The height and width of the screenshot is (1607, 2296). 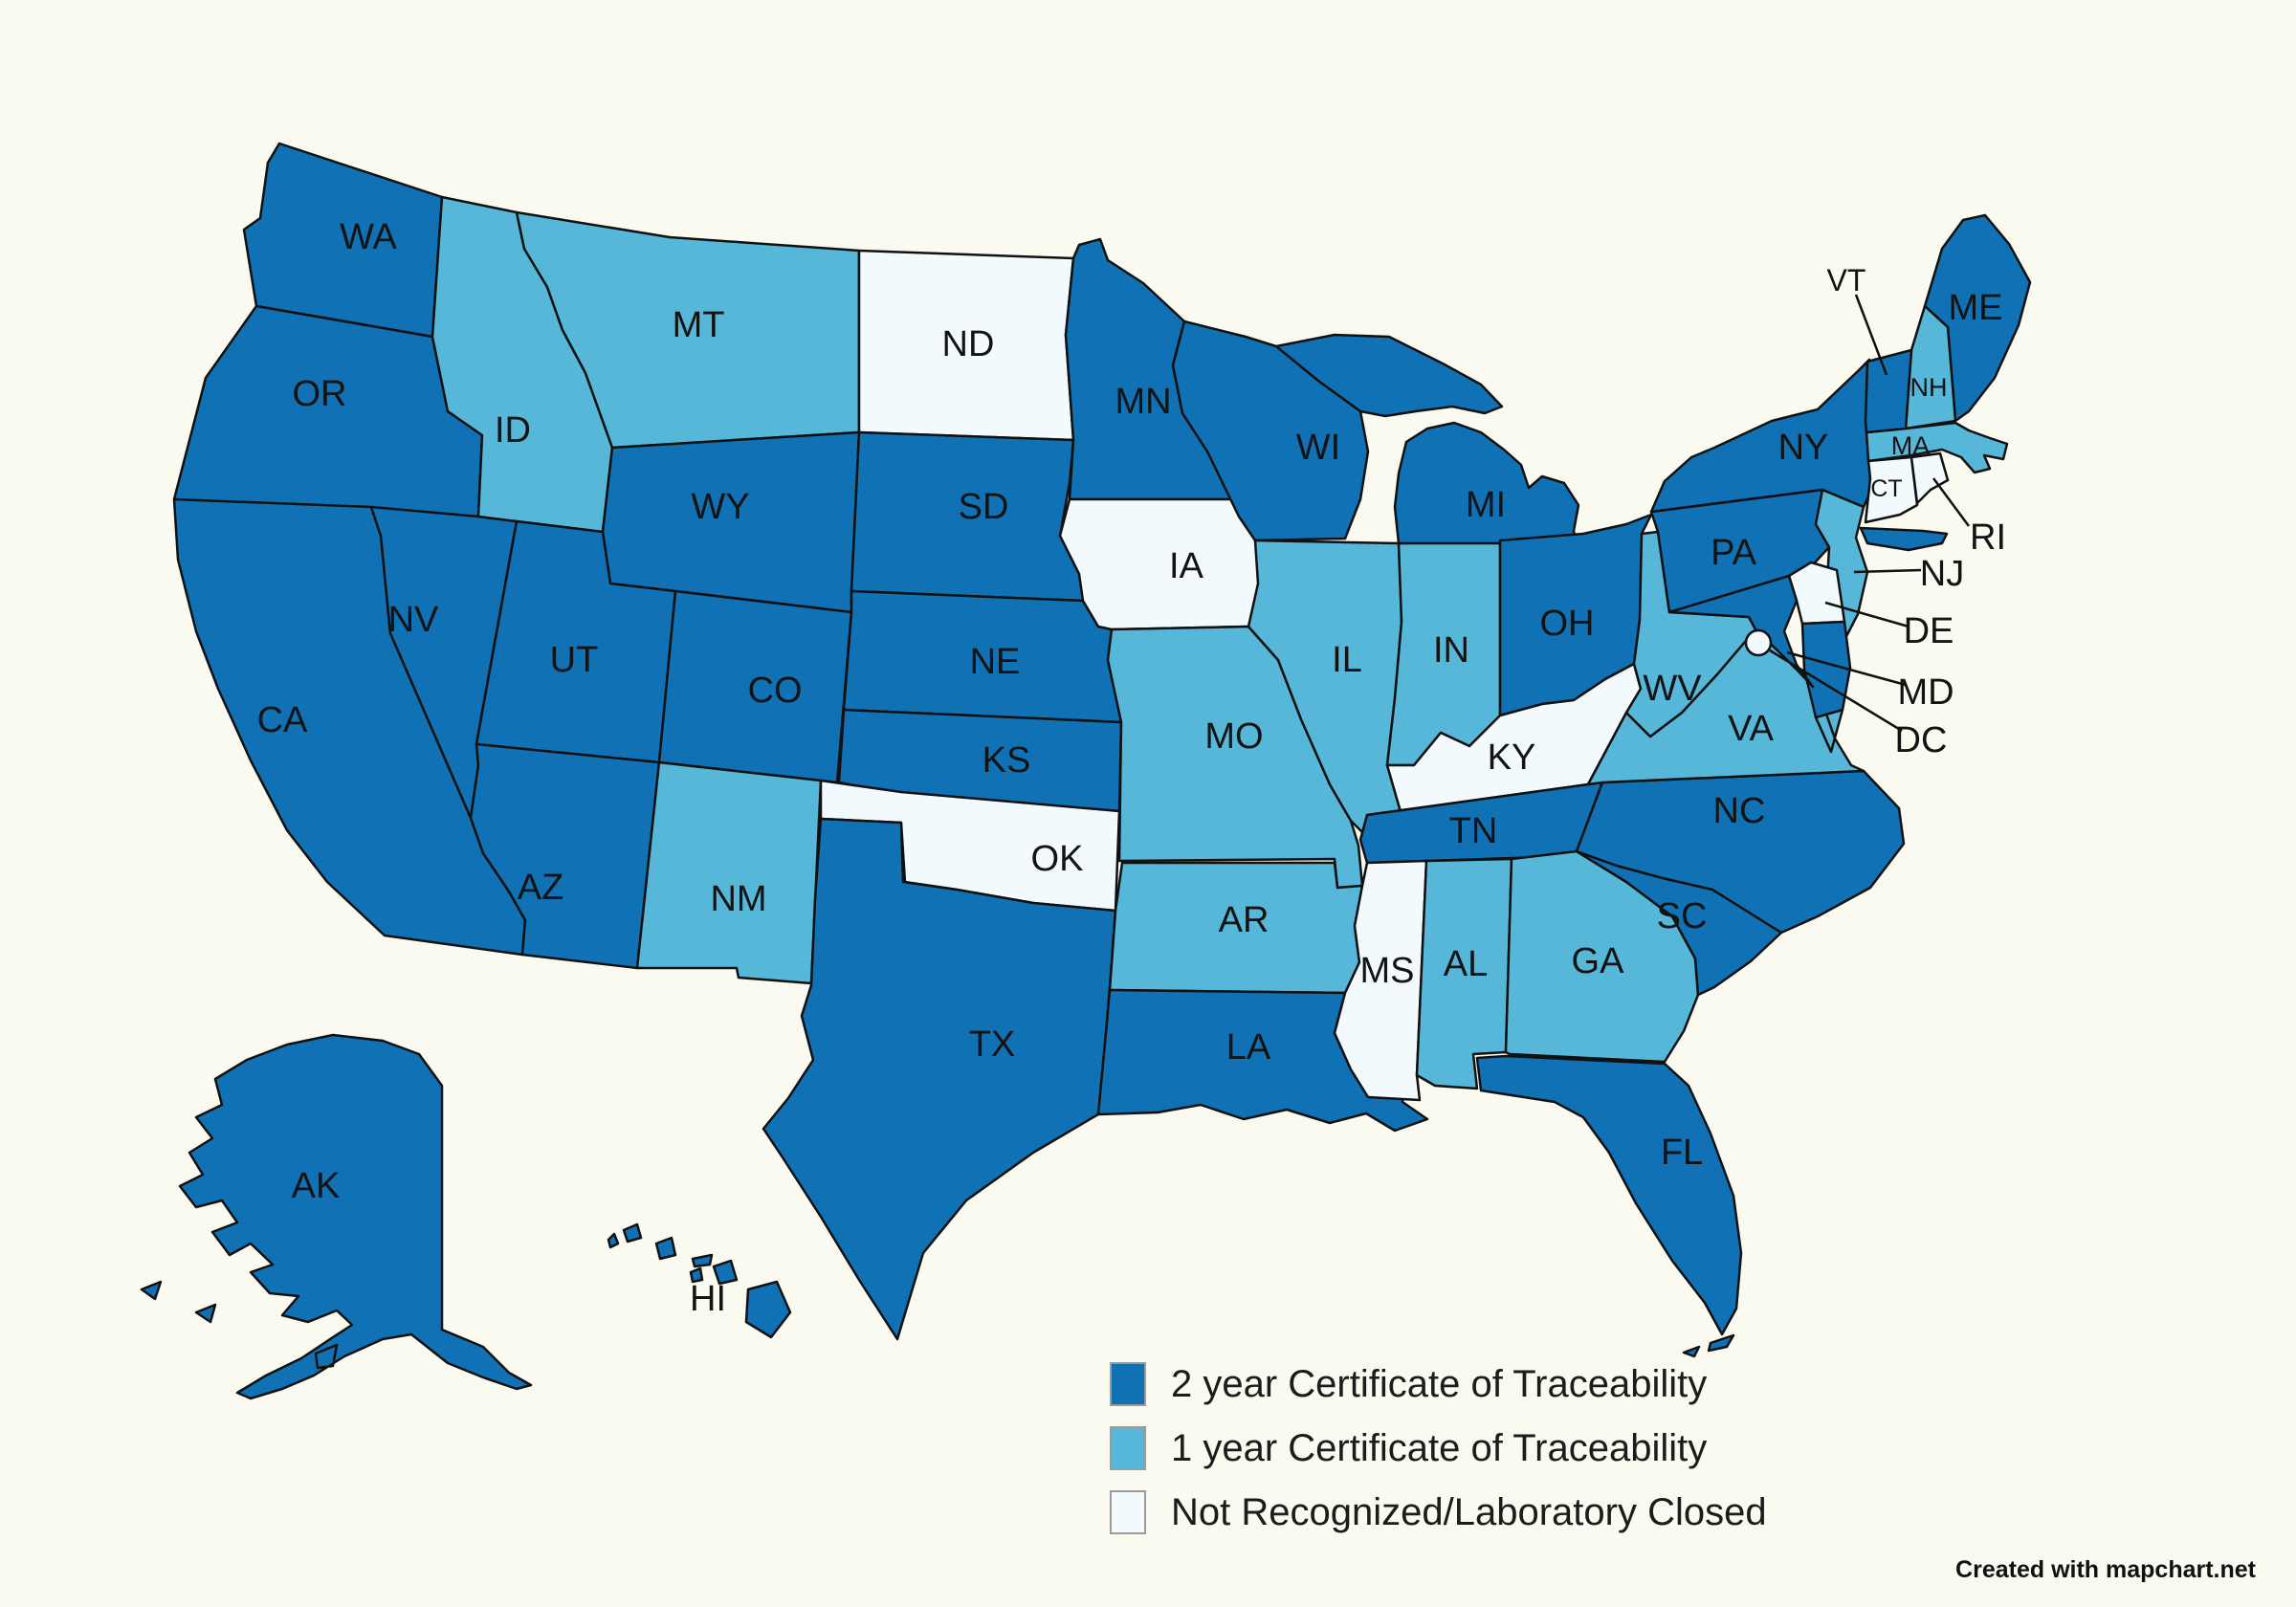 I want to click on state-label-HI: HI, so click(x=708, y=1299).